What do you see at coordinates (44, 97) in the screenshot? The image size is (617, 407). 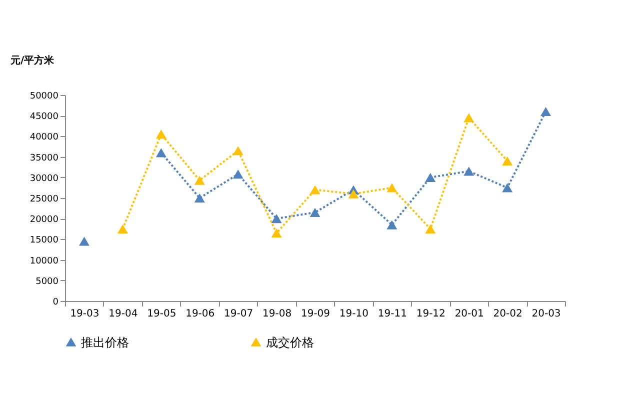 I see `y-tick-label: 50000` at bounding box center [44, 97].